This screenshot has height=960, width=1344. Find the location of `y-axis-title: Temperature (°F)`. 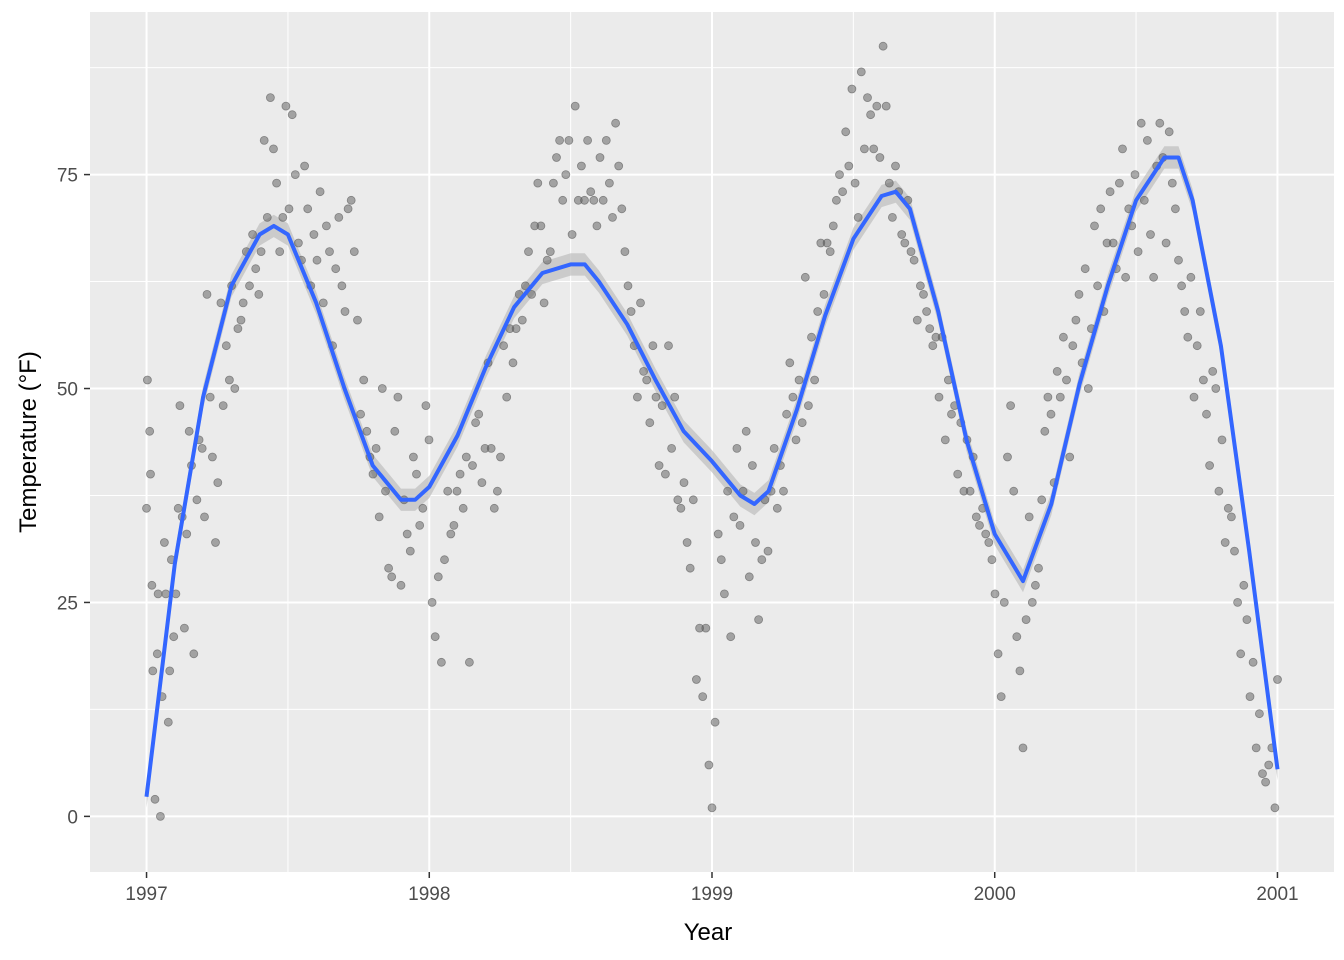

y-axis-title: Temperature (°F) is located at coordinates (28, 442).